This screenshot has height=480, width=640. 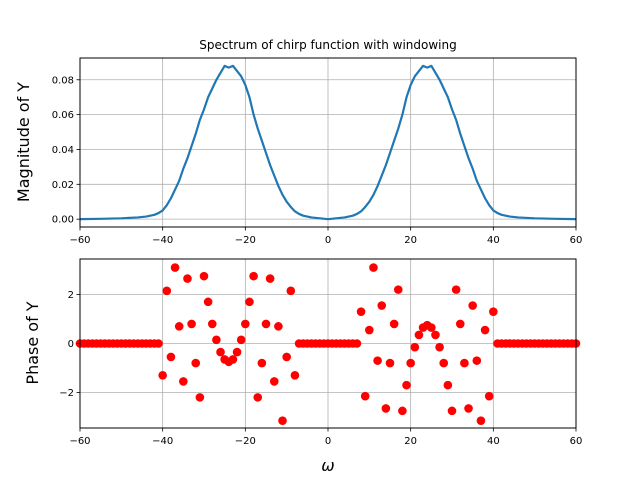 What do you see at coordinates (63, 80) in the screenshot?
I see `y-tick-label: 0.08` at bounding box center [63, 80].